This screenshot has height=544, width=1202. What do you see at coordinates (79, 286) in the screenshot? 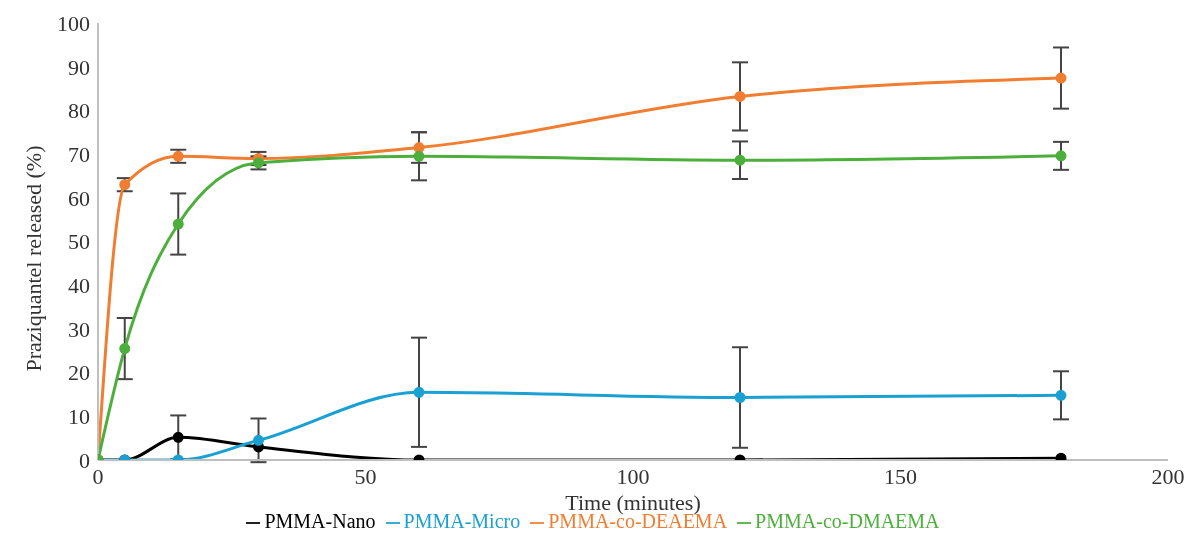
I see `y-tick-label: 40` at bounding box center [79, 286].